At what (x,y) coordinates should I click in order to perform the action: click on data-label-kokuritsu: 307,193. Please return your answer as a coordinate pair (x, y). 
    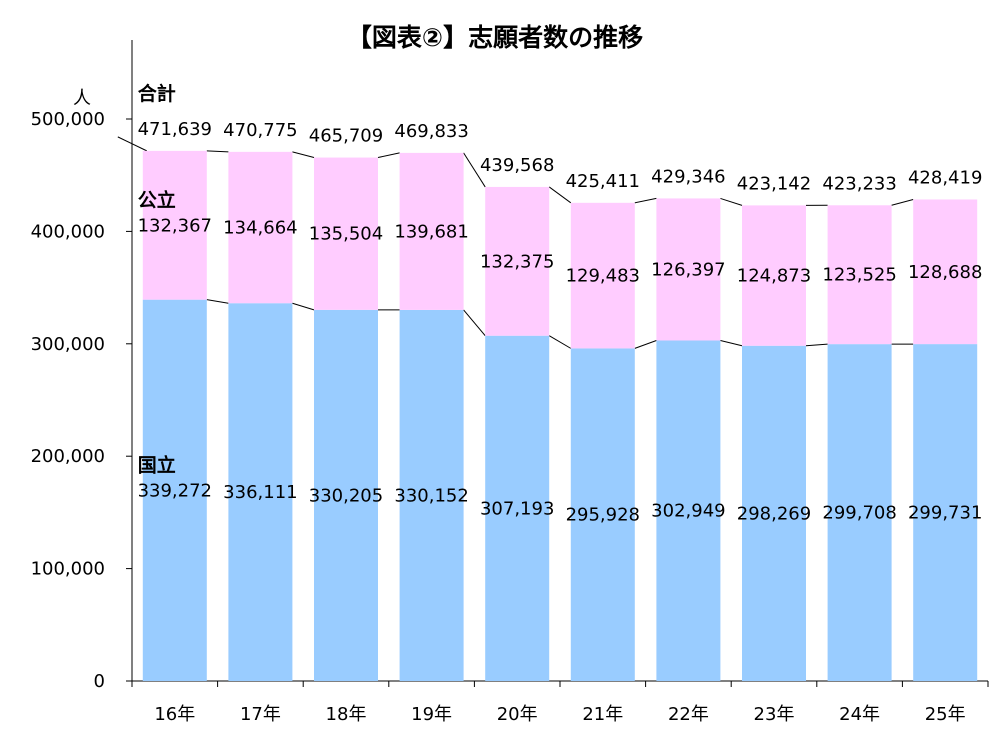
    Looking at the image, I should click on (517, 508).